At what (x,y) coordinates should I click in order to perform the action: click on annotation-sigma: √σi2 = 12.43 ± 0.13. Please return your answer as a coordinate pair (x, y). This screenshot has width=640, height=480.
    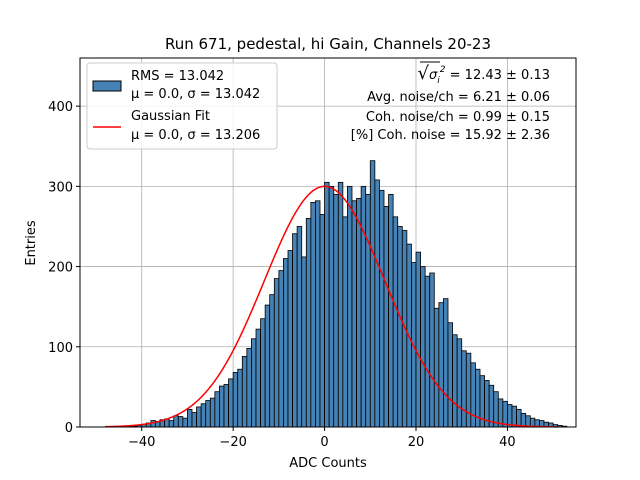
    Looking at the image, I should click on (484, 74).